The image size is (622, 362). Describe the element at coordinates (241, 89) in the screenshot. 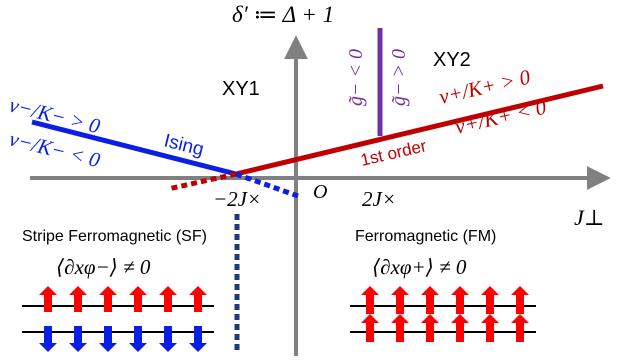

I see `xy1-label: XY1` at that location.